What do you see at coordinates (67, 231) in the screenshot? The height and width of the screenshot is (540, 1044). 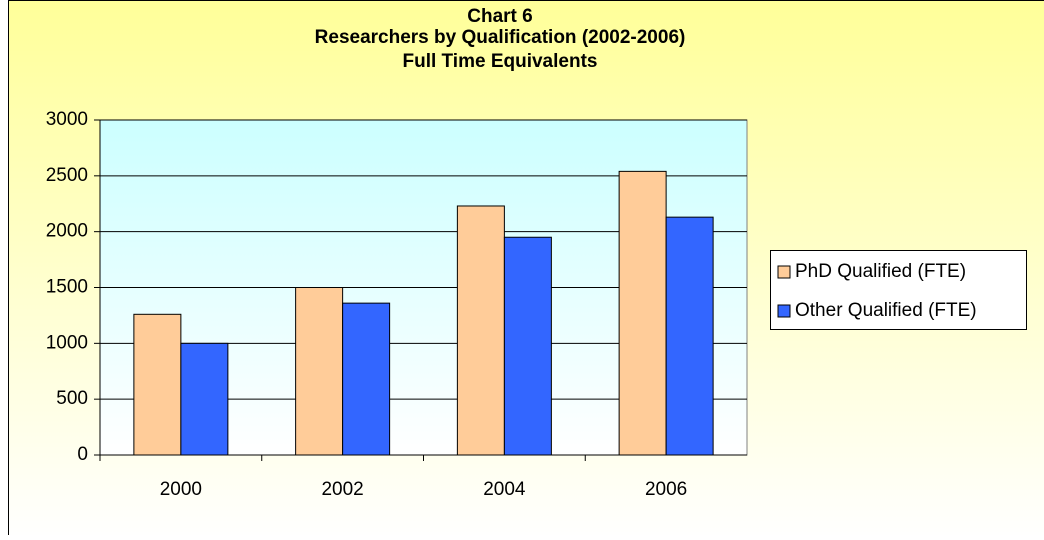 I see `y-tick-label: 2000` at bounding box center [67, 231].